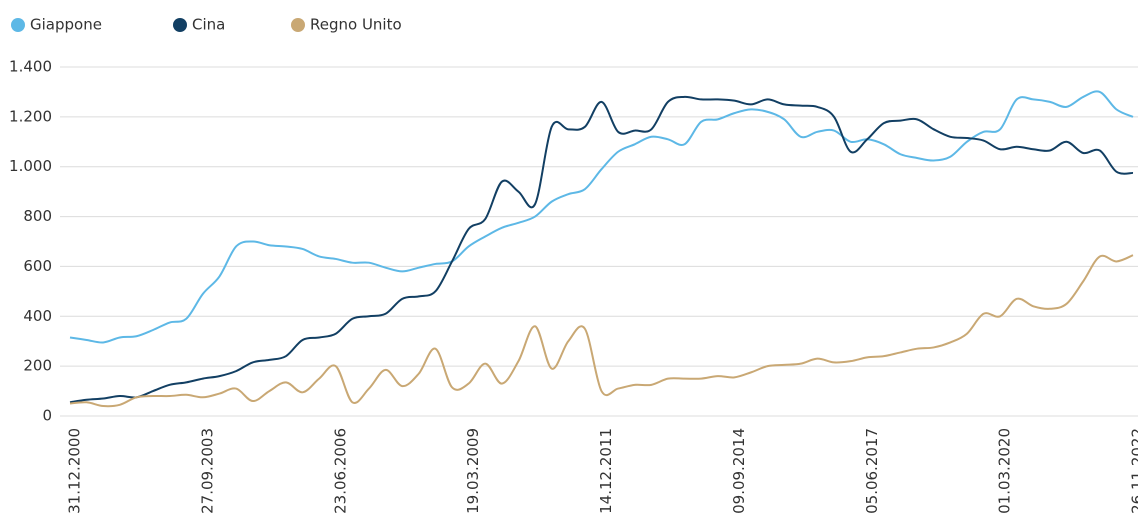 The width and height of the screenshot is (1138, 520). I want to click on y-tick-label: 400, so click(37, 316).